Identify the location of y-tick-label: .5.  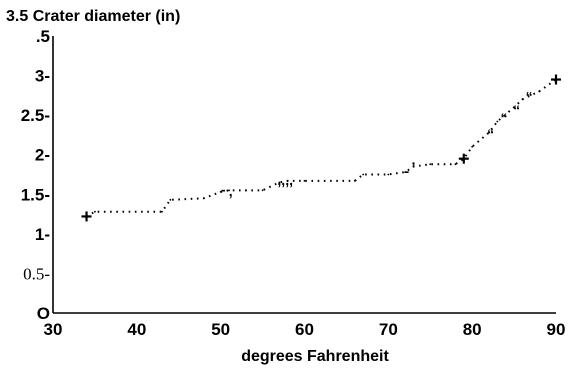
(43, 36).